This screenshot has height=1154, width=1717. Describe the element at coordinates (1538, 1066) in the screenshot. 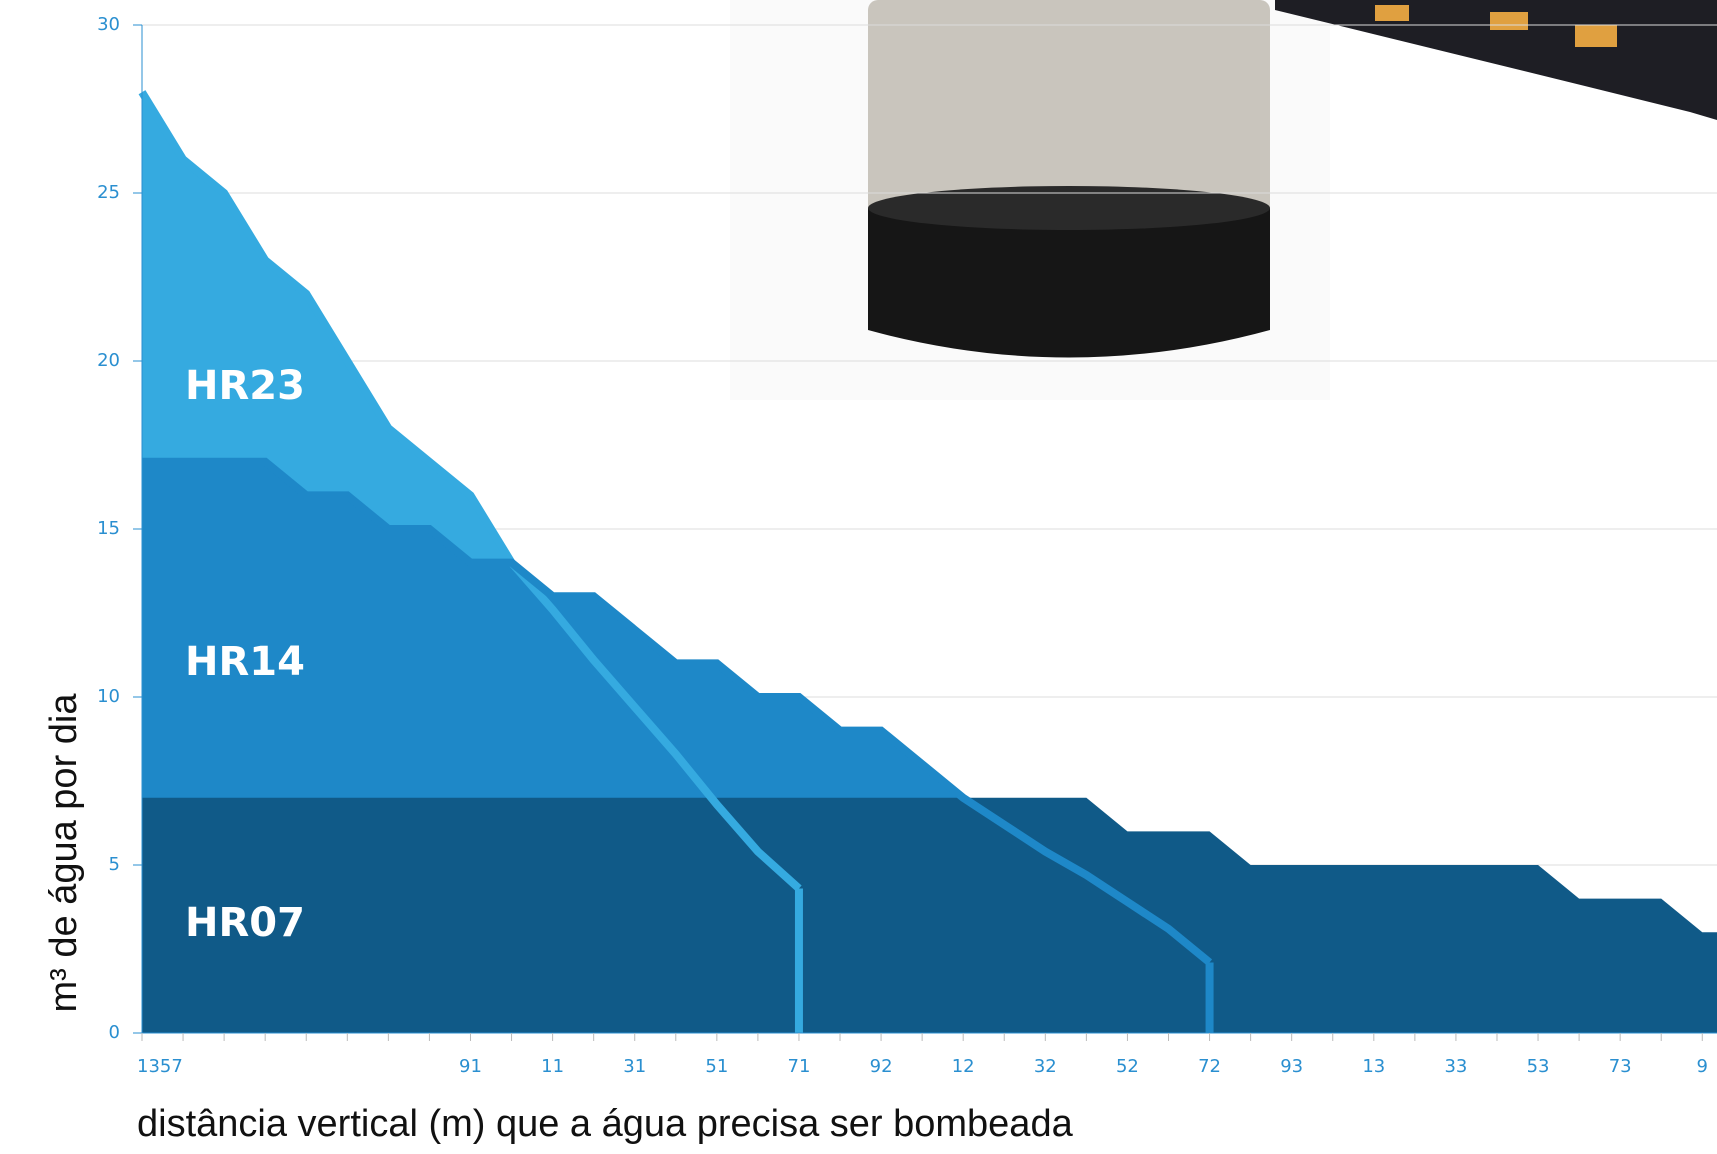

I see `x-tick-label: 53` at that location.